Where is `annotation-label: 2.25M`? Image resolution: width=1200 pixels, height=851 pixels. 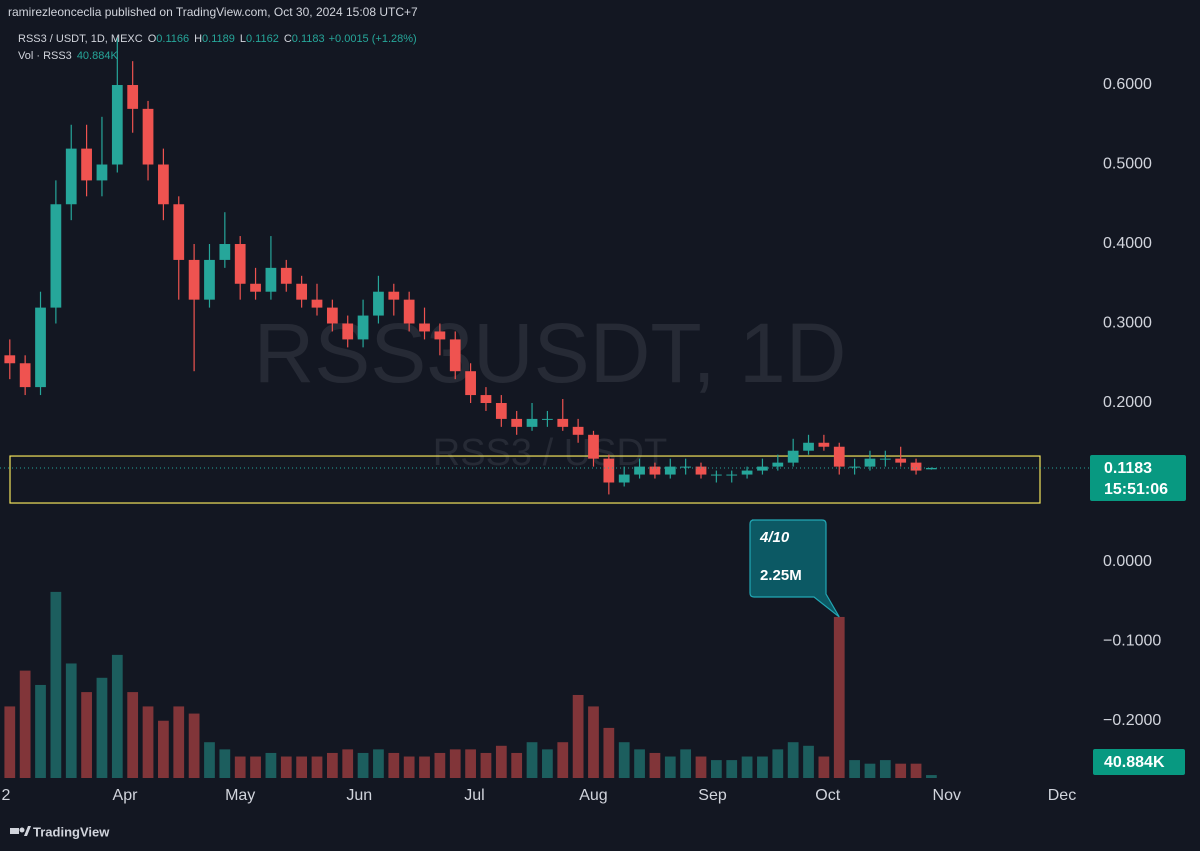
annotation-label: 2.25M is located at coordinates (781, 575).